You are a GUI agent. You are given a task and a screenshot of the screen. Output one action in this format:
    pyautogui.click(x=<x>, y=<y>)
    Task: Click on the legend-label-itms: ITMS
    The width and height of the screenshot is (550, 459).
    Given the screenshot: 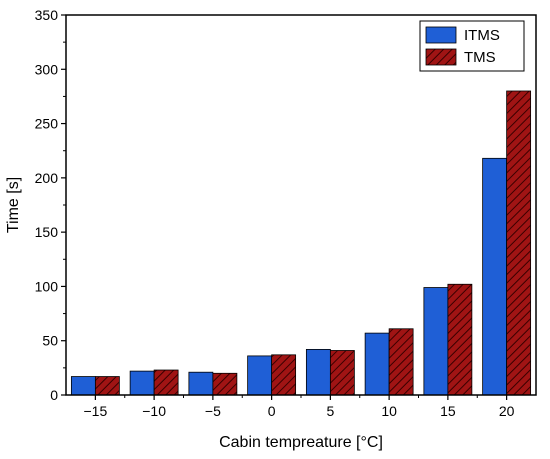 What is the action you would take?
    pyautogui.click(x=482, y=35)
    